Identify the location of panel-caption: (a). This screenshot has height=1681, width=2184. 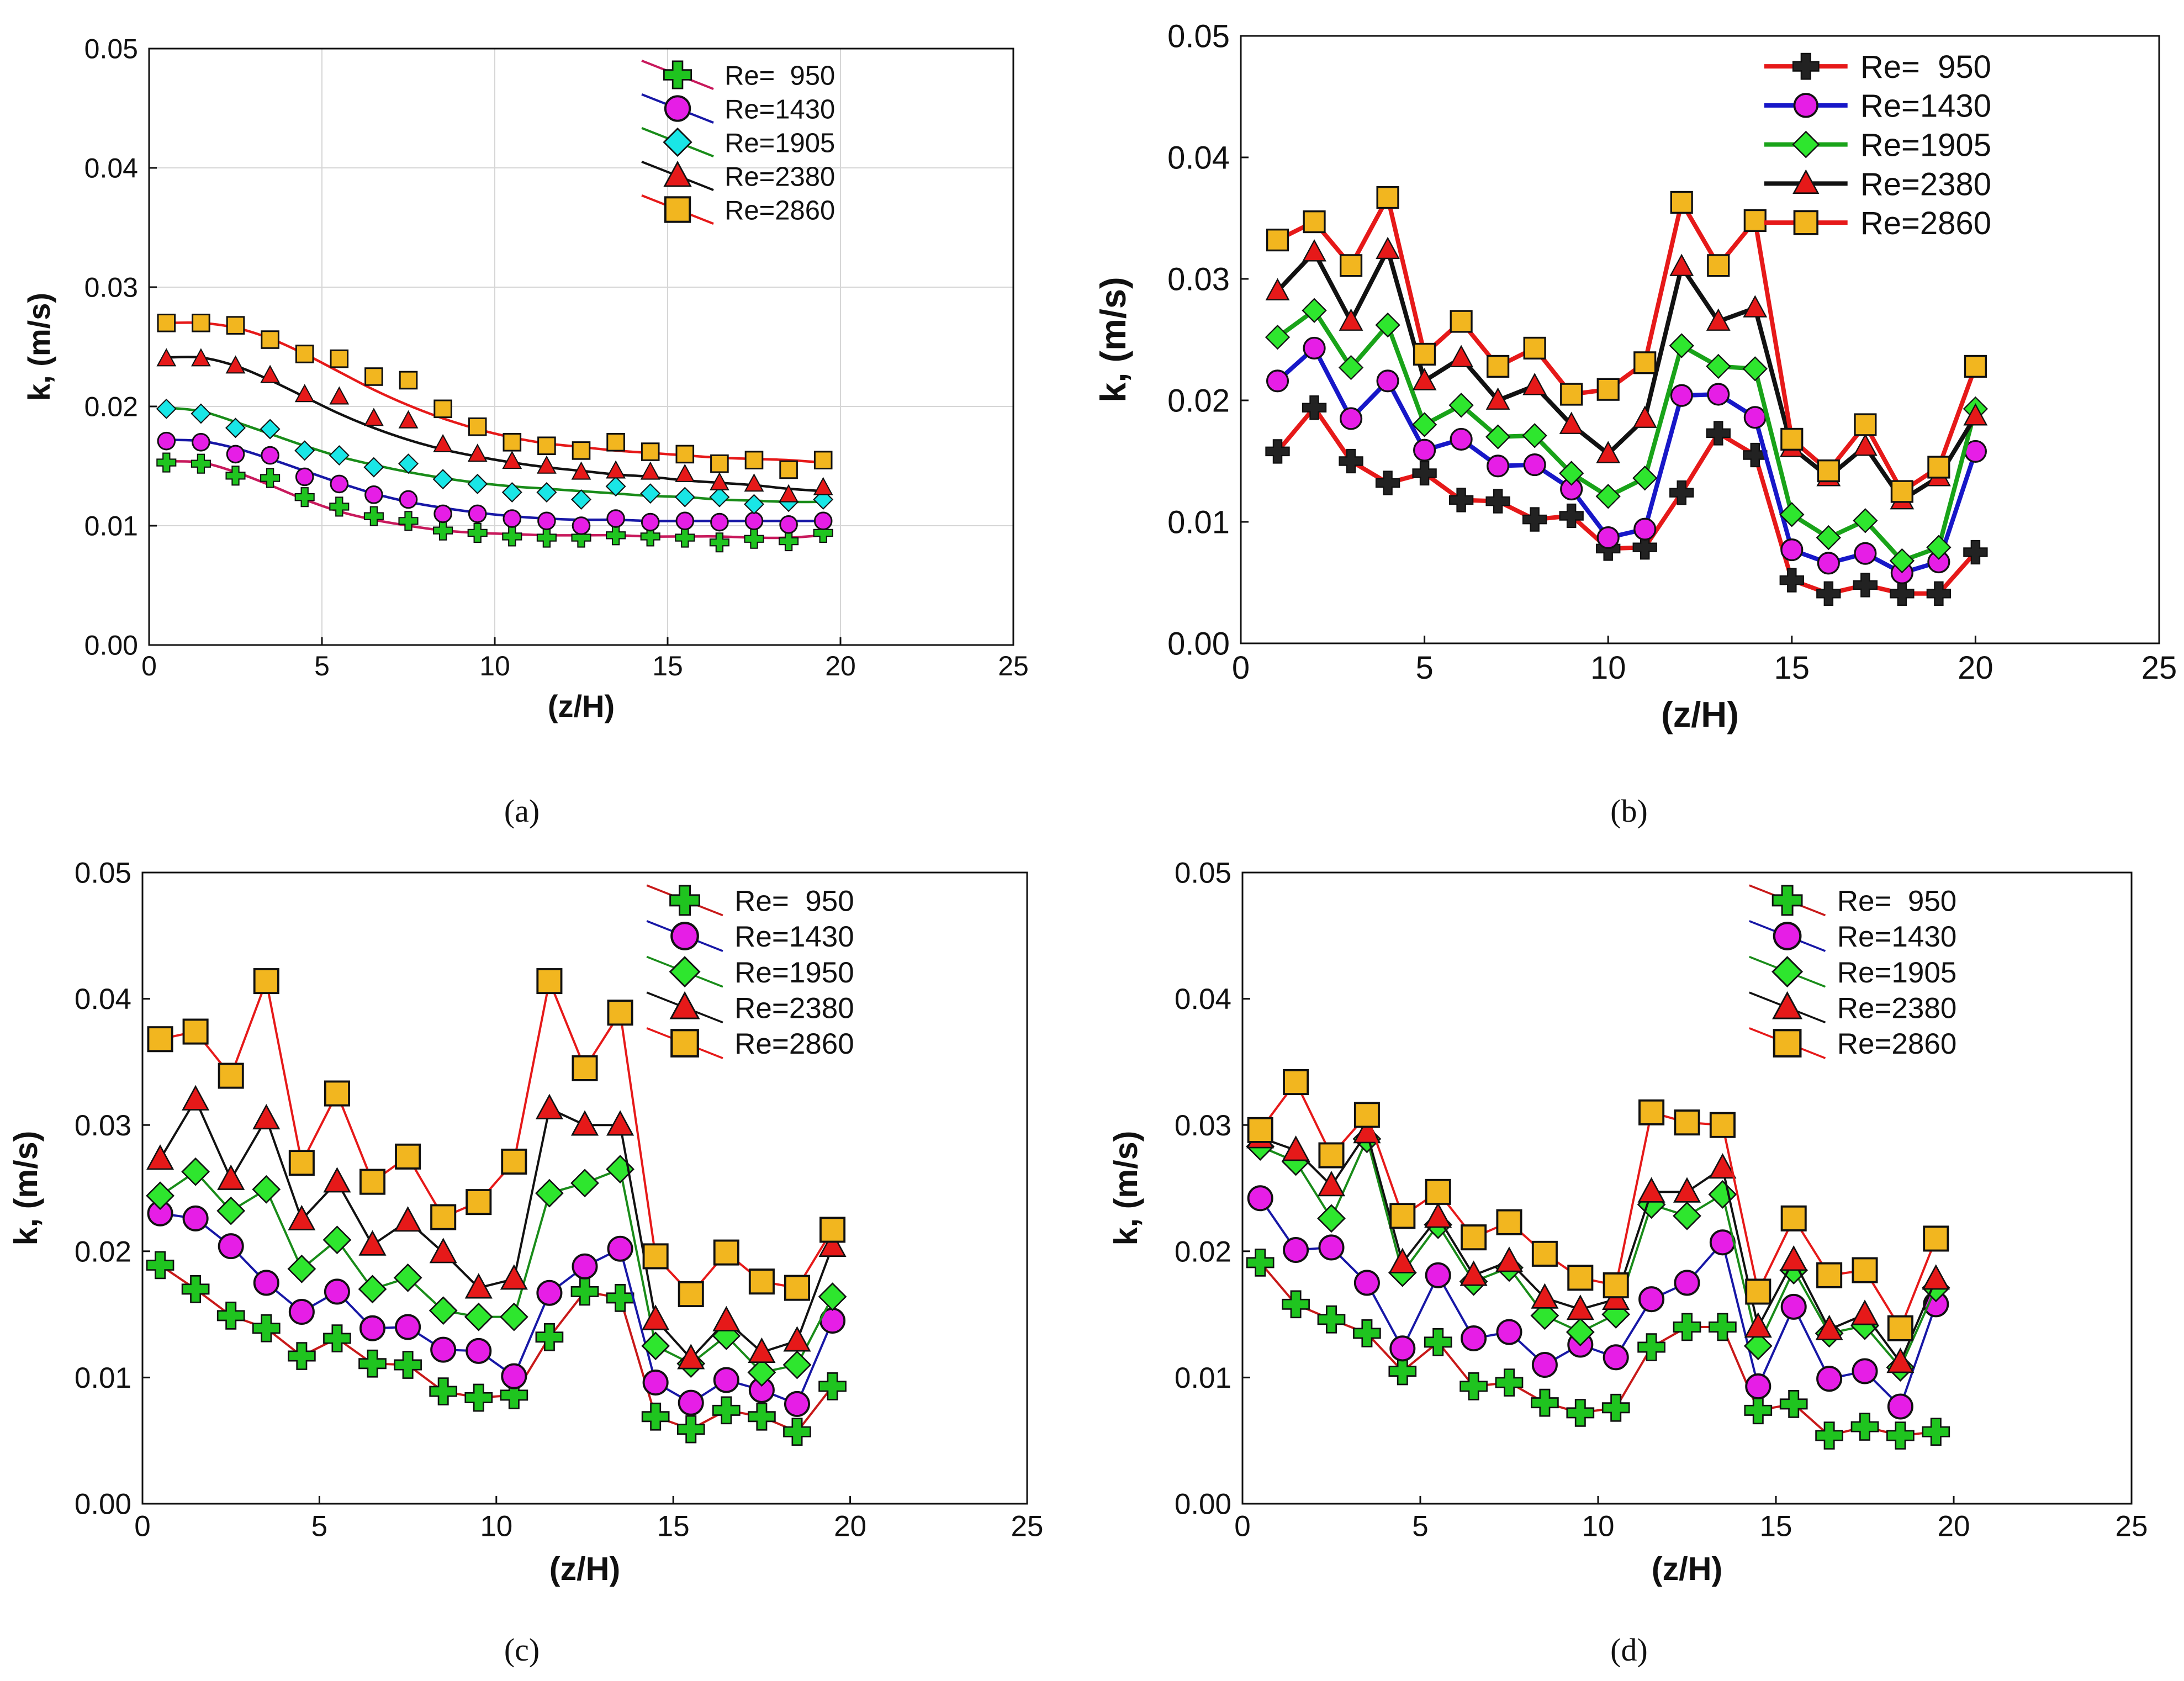
(522, 811).